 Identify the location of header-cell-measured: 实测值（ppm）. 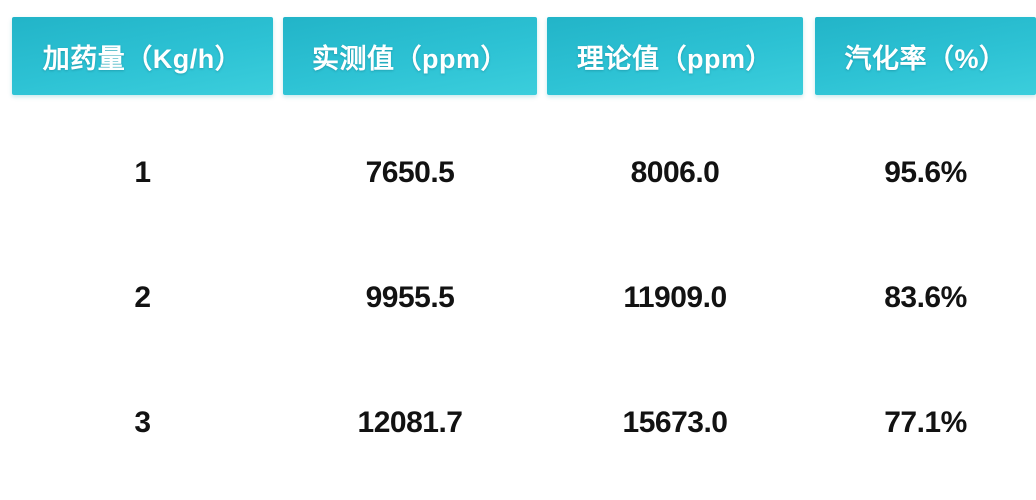
(410, 56).